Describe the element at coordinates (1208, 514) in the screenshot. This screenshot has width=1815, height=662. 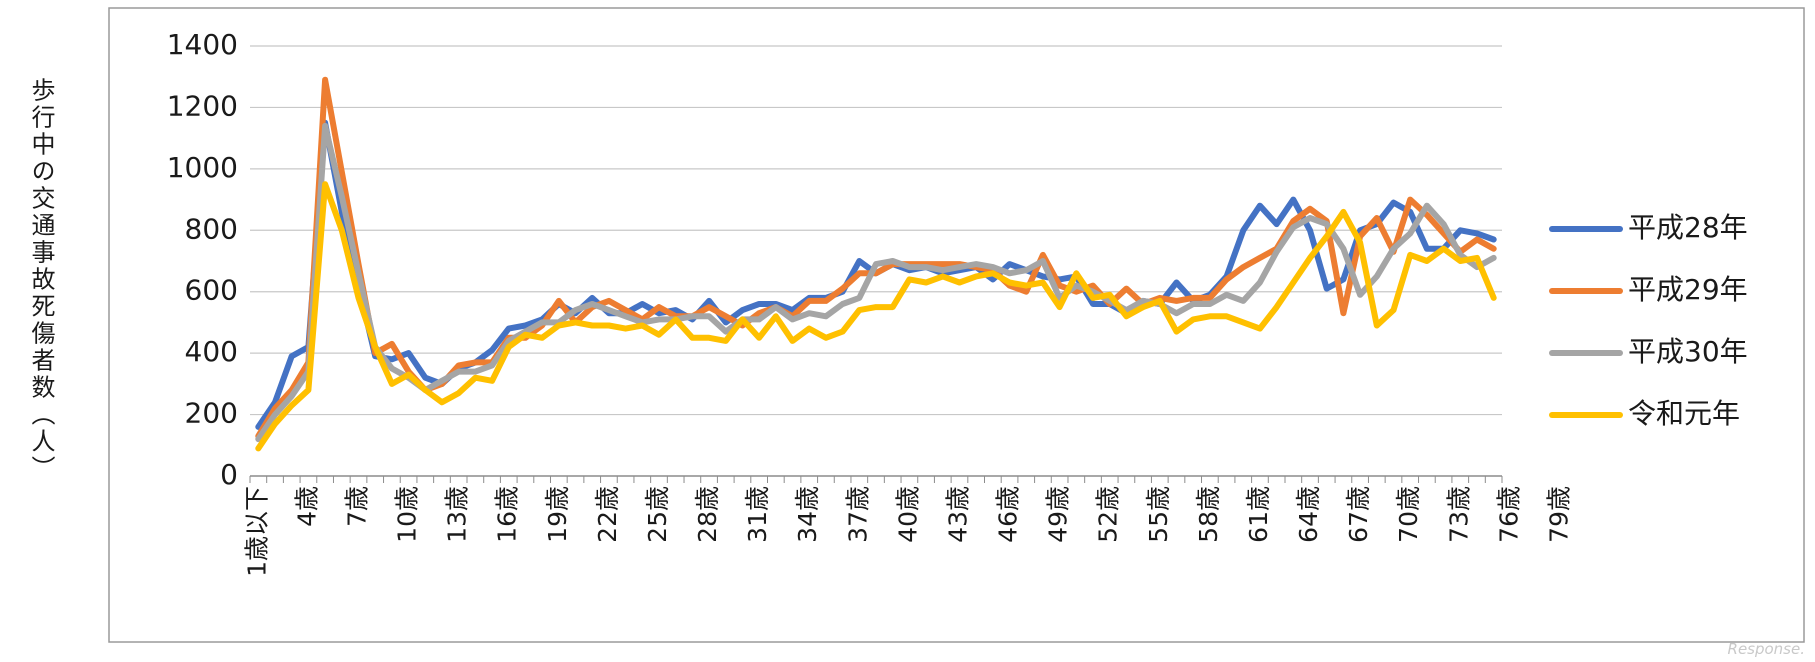
I see `x-tick-label: 58歳` at that location.